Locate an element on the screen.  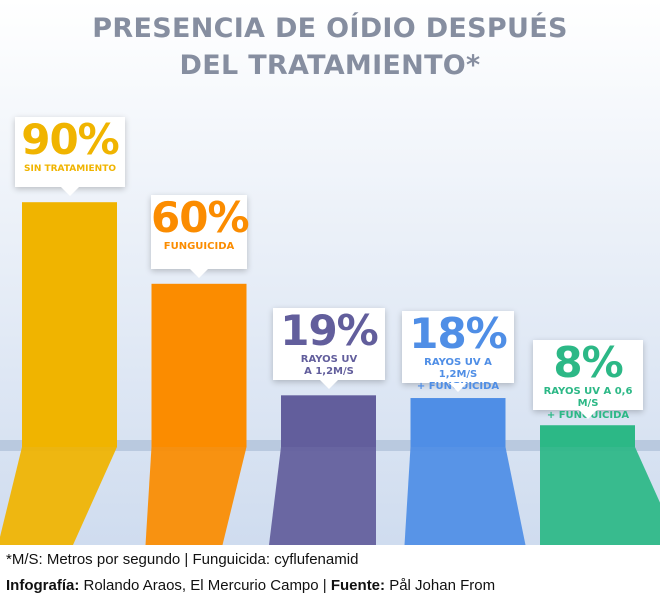
value-label: 19% is located at coordinates (329, 330).